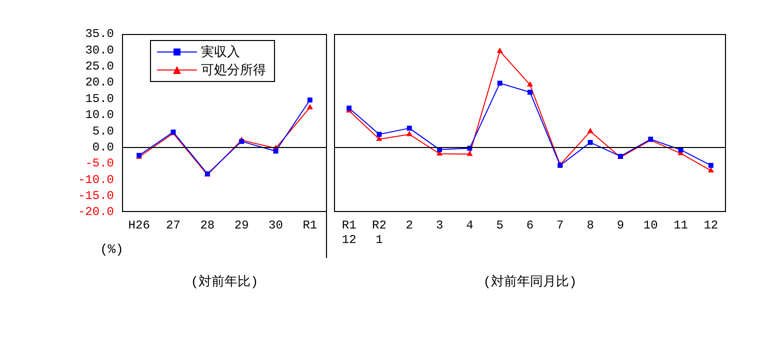 This screenshot has height=345, width=769. I want to click on x-tick-label: 27, so click(173, 225).